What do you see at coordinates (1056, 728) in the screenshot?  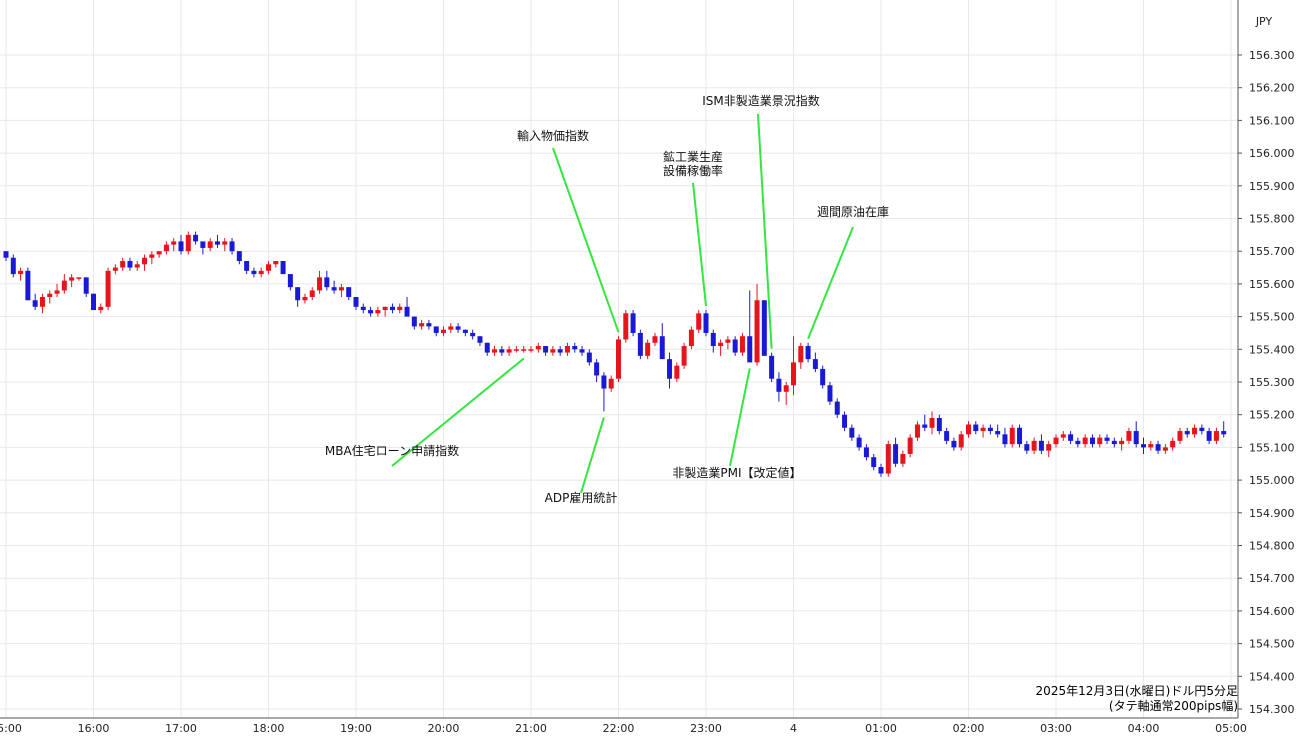 I see `x-tick-label: 03:00` at bounding box center [1056, 728].